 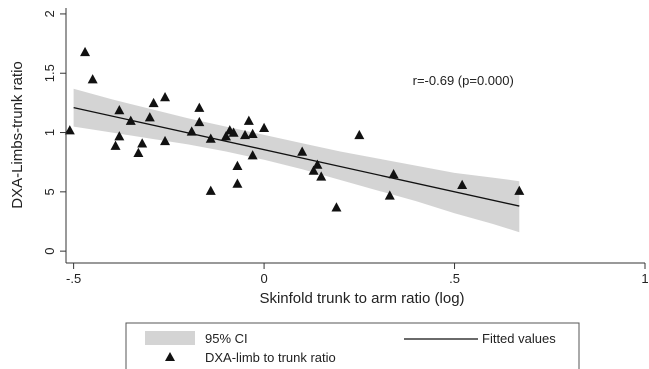 I want to click on legend-box, so click(x=352, y=345).